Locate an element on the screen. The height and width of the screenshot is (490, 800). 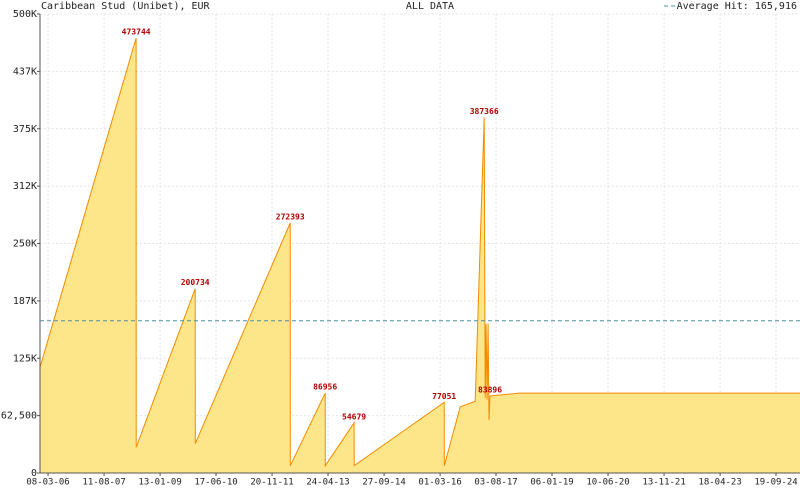
x-tick-label: 19-09-24 is located at coordinates (775, 483).